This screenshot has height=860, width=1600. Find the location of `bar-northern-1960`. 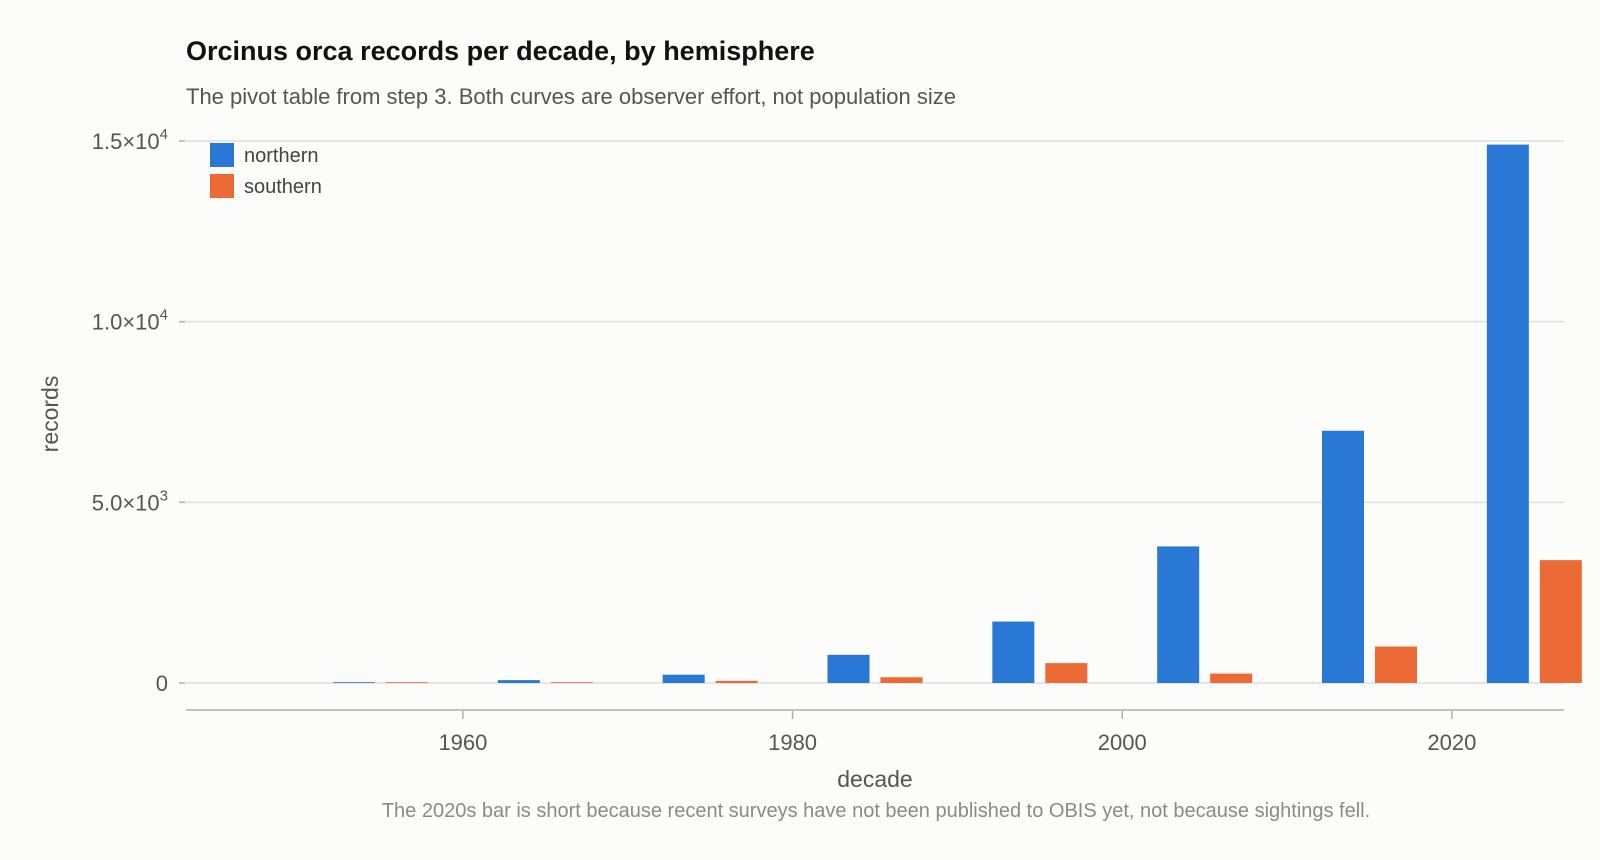

bar-northern-1960 is located at coordinates (518, 681).